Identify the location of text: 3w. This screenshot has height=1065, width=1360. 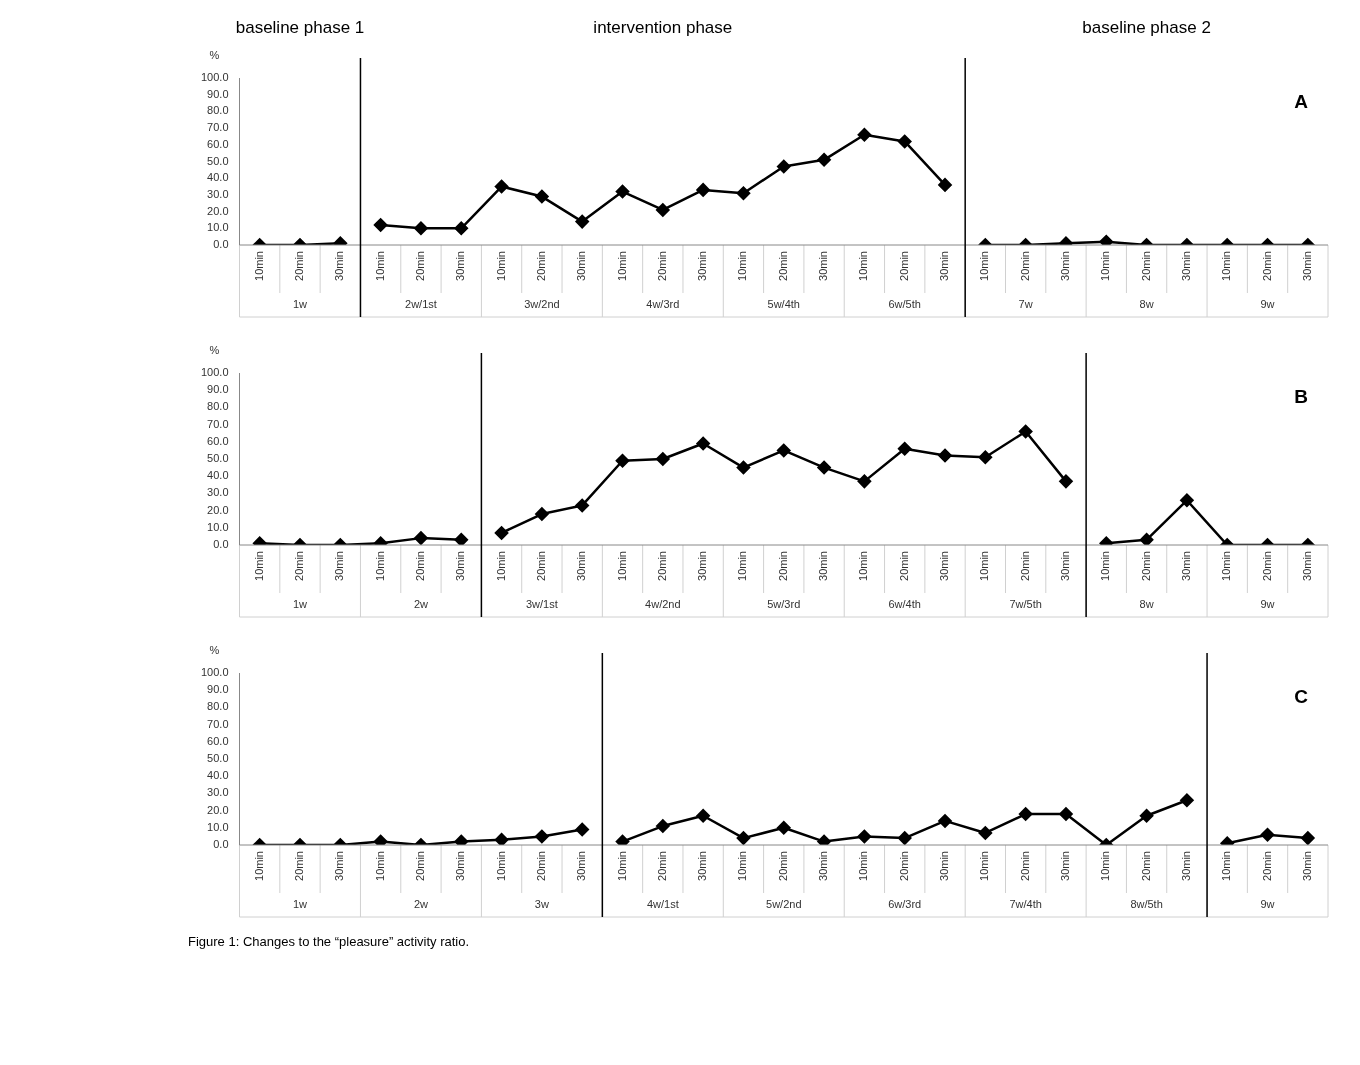
(541, 904).